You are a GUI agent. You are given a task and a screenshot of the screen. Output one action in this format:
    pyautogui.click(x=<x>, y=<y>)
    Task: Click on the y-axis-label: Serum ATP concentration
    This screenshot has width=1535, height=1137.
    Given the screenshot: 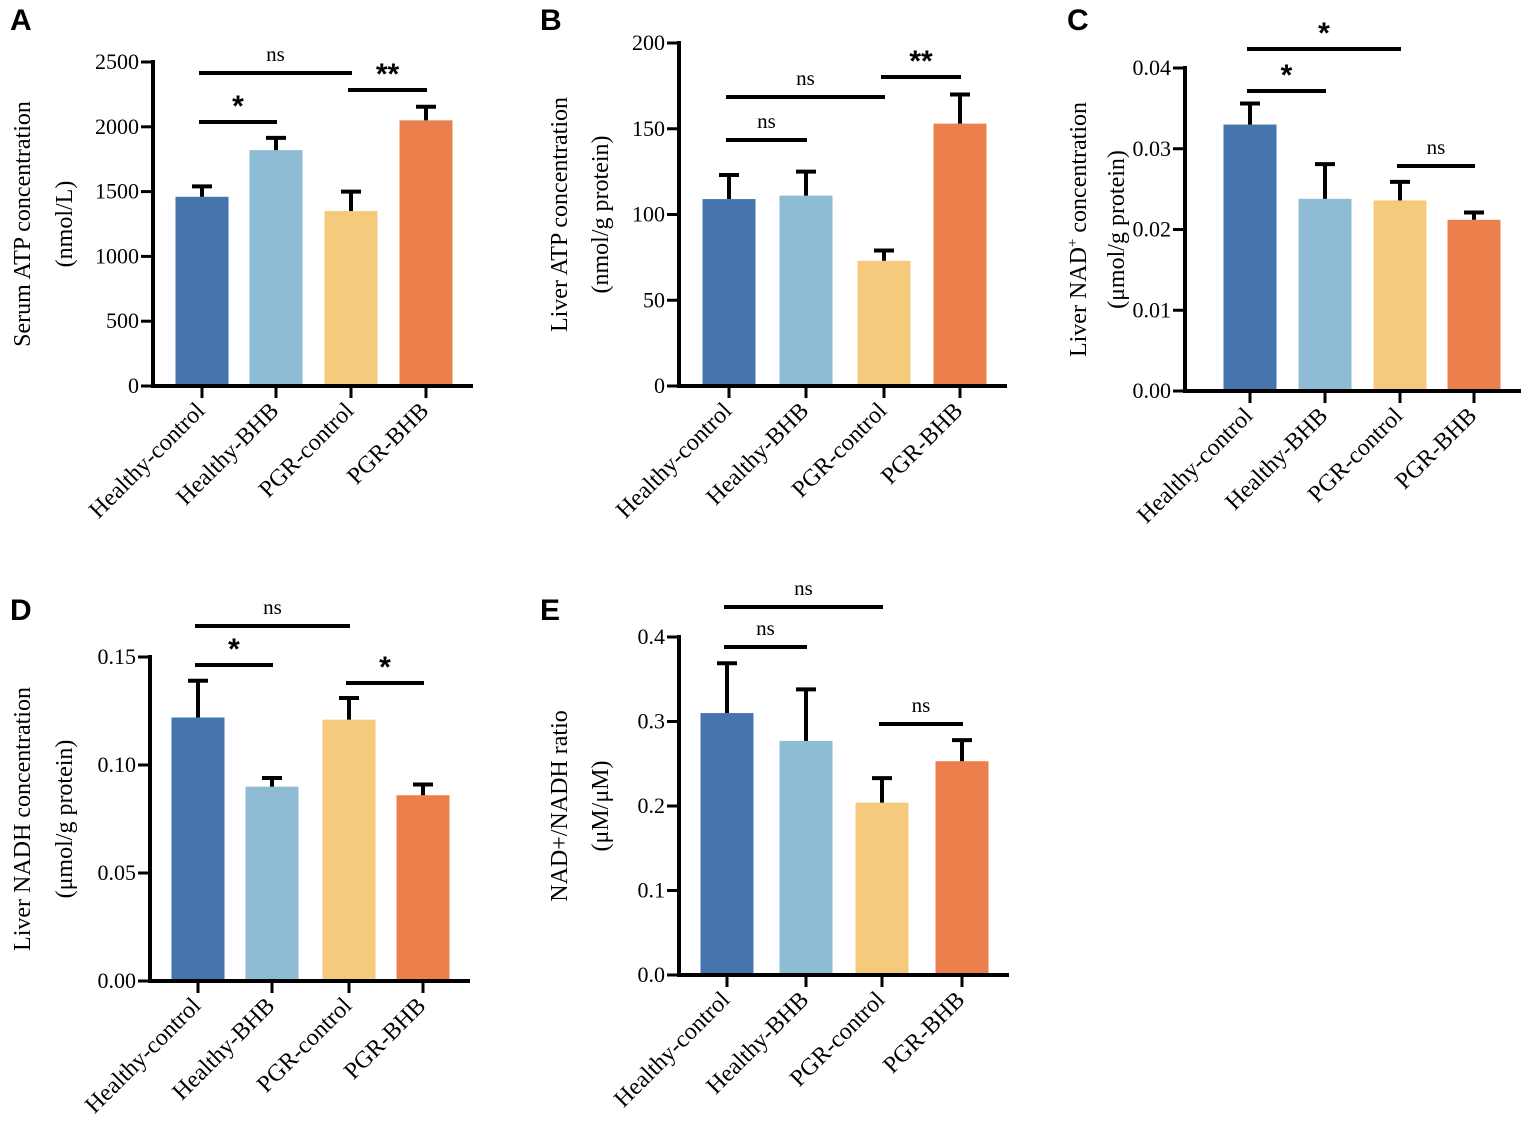 What is the action you would take?
    pyautogui.click(x=23, y=224)
    